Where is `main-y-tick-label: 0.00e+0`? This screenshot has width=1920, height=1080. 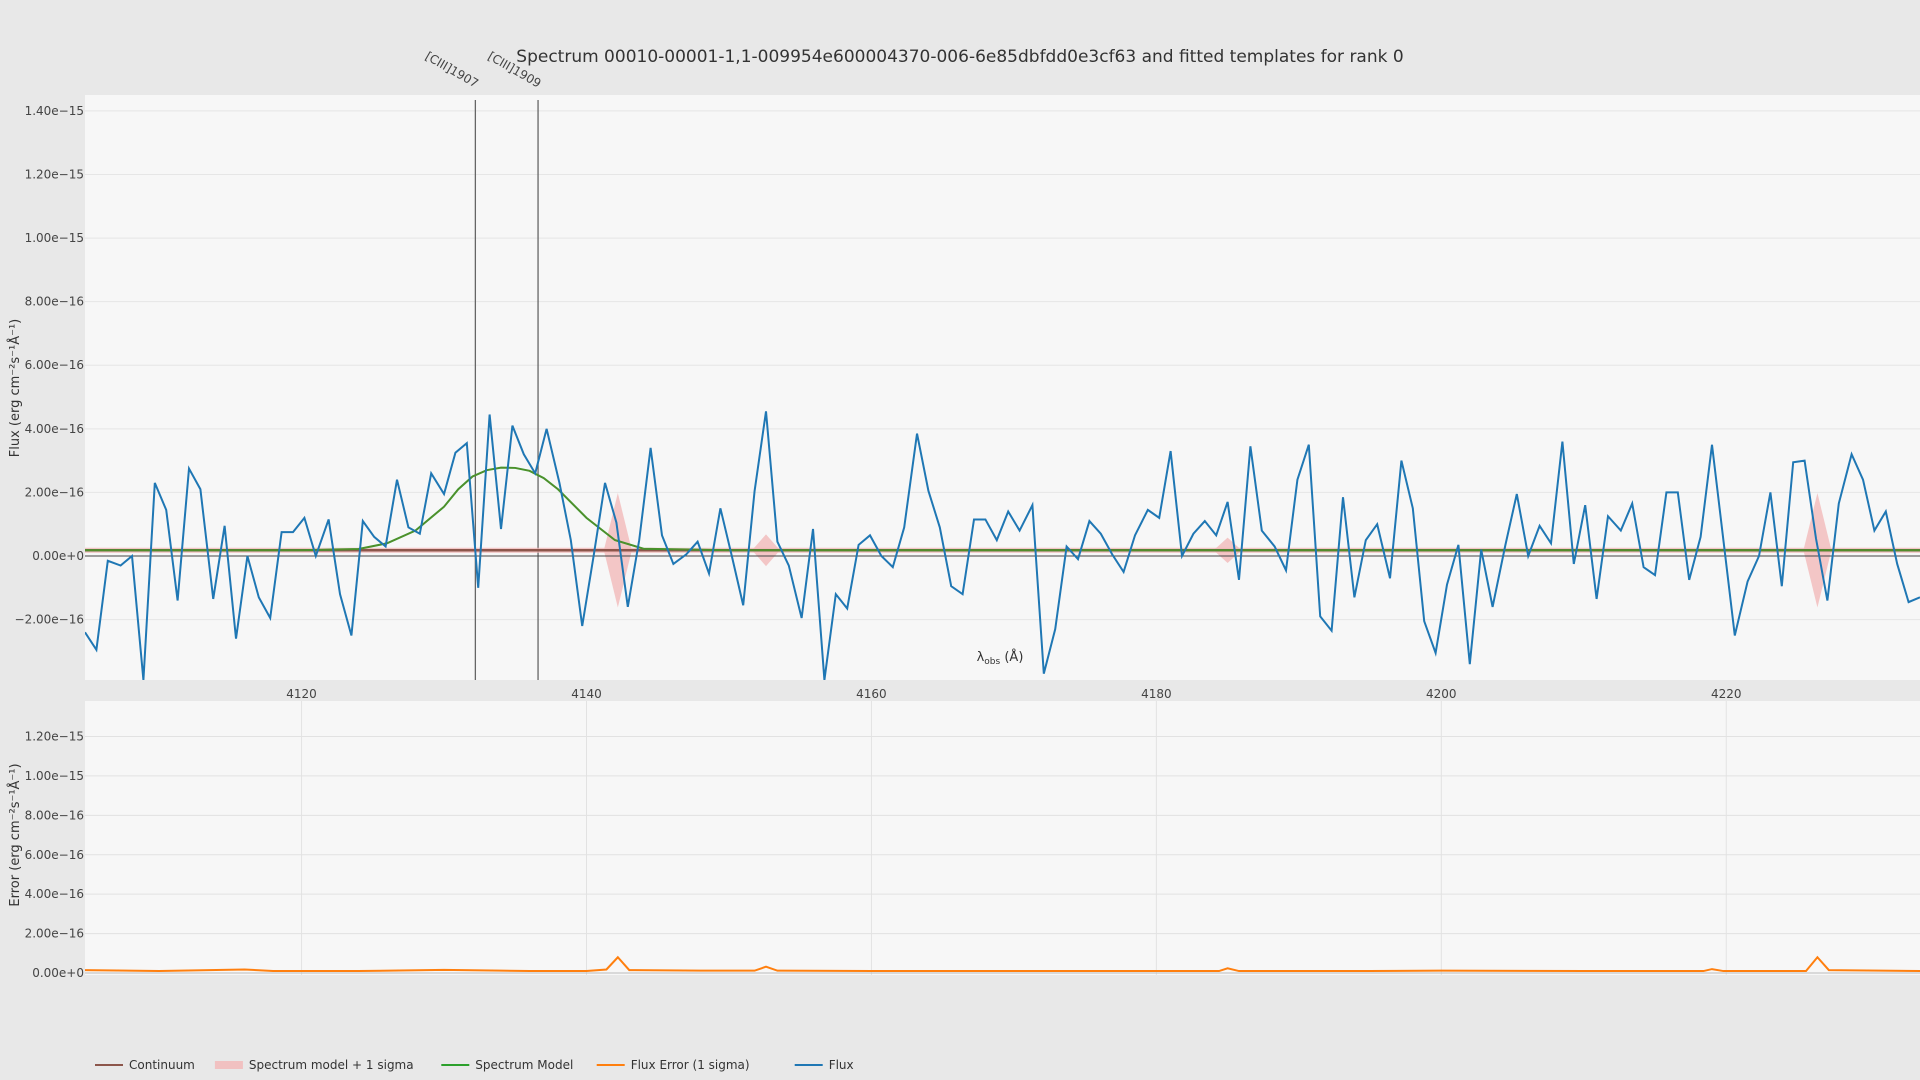
main-y-tick-label: 0.00e+0 is located at coordinates (58, 556).